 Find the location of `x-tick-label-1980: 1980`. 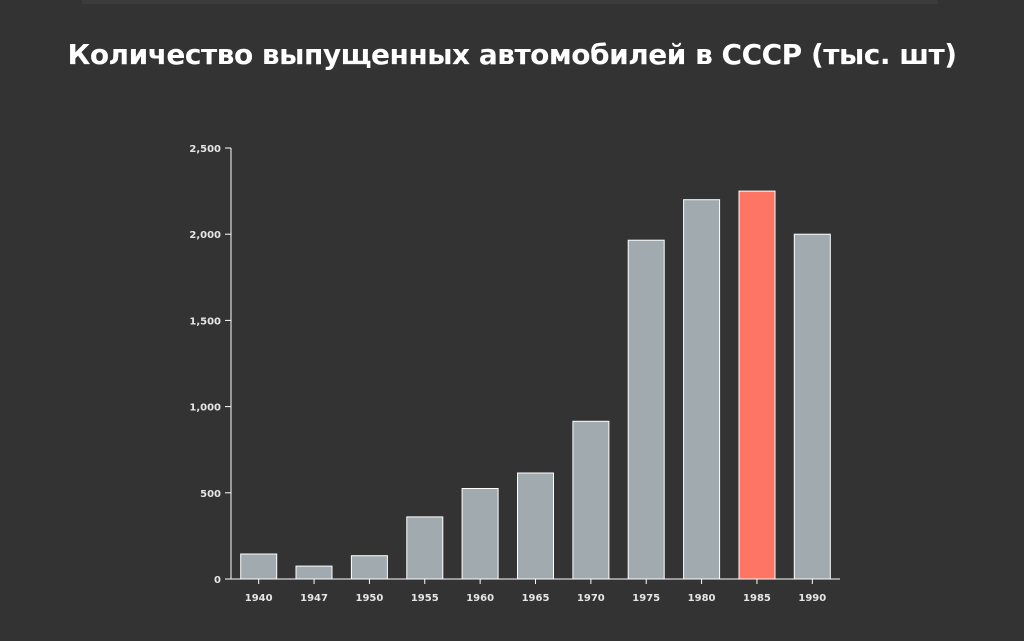

x-tick-label-1980: 1980 is located at coordinates (702, 598).